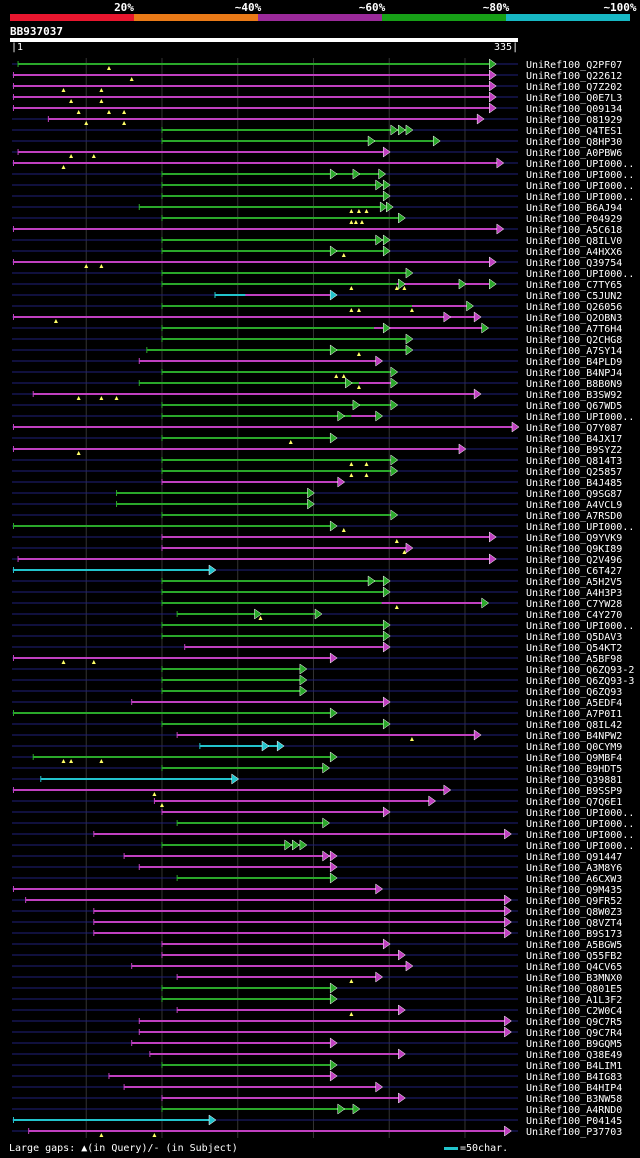  What do you see at coordinates (574, 1088) in the screenshot?
I see `hit-label: UniRef100_B4HIP4` at bounding box center [574, 1088].